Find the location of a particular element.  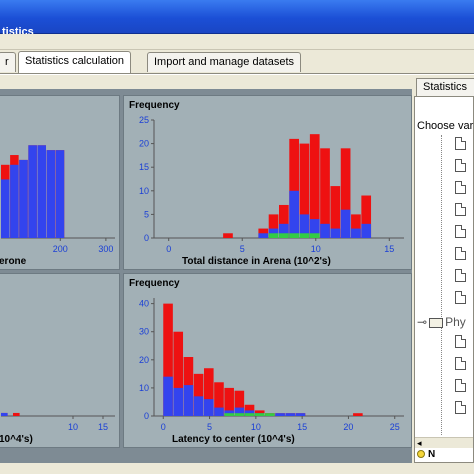

histogram-panel-1: 200 300 erone is located at coordinates (60, 182).